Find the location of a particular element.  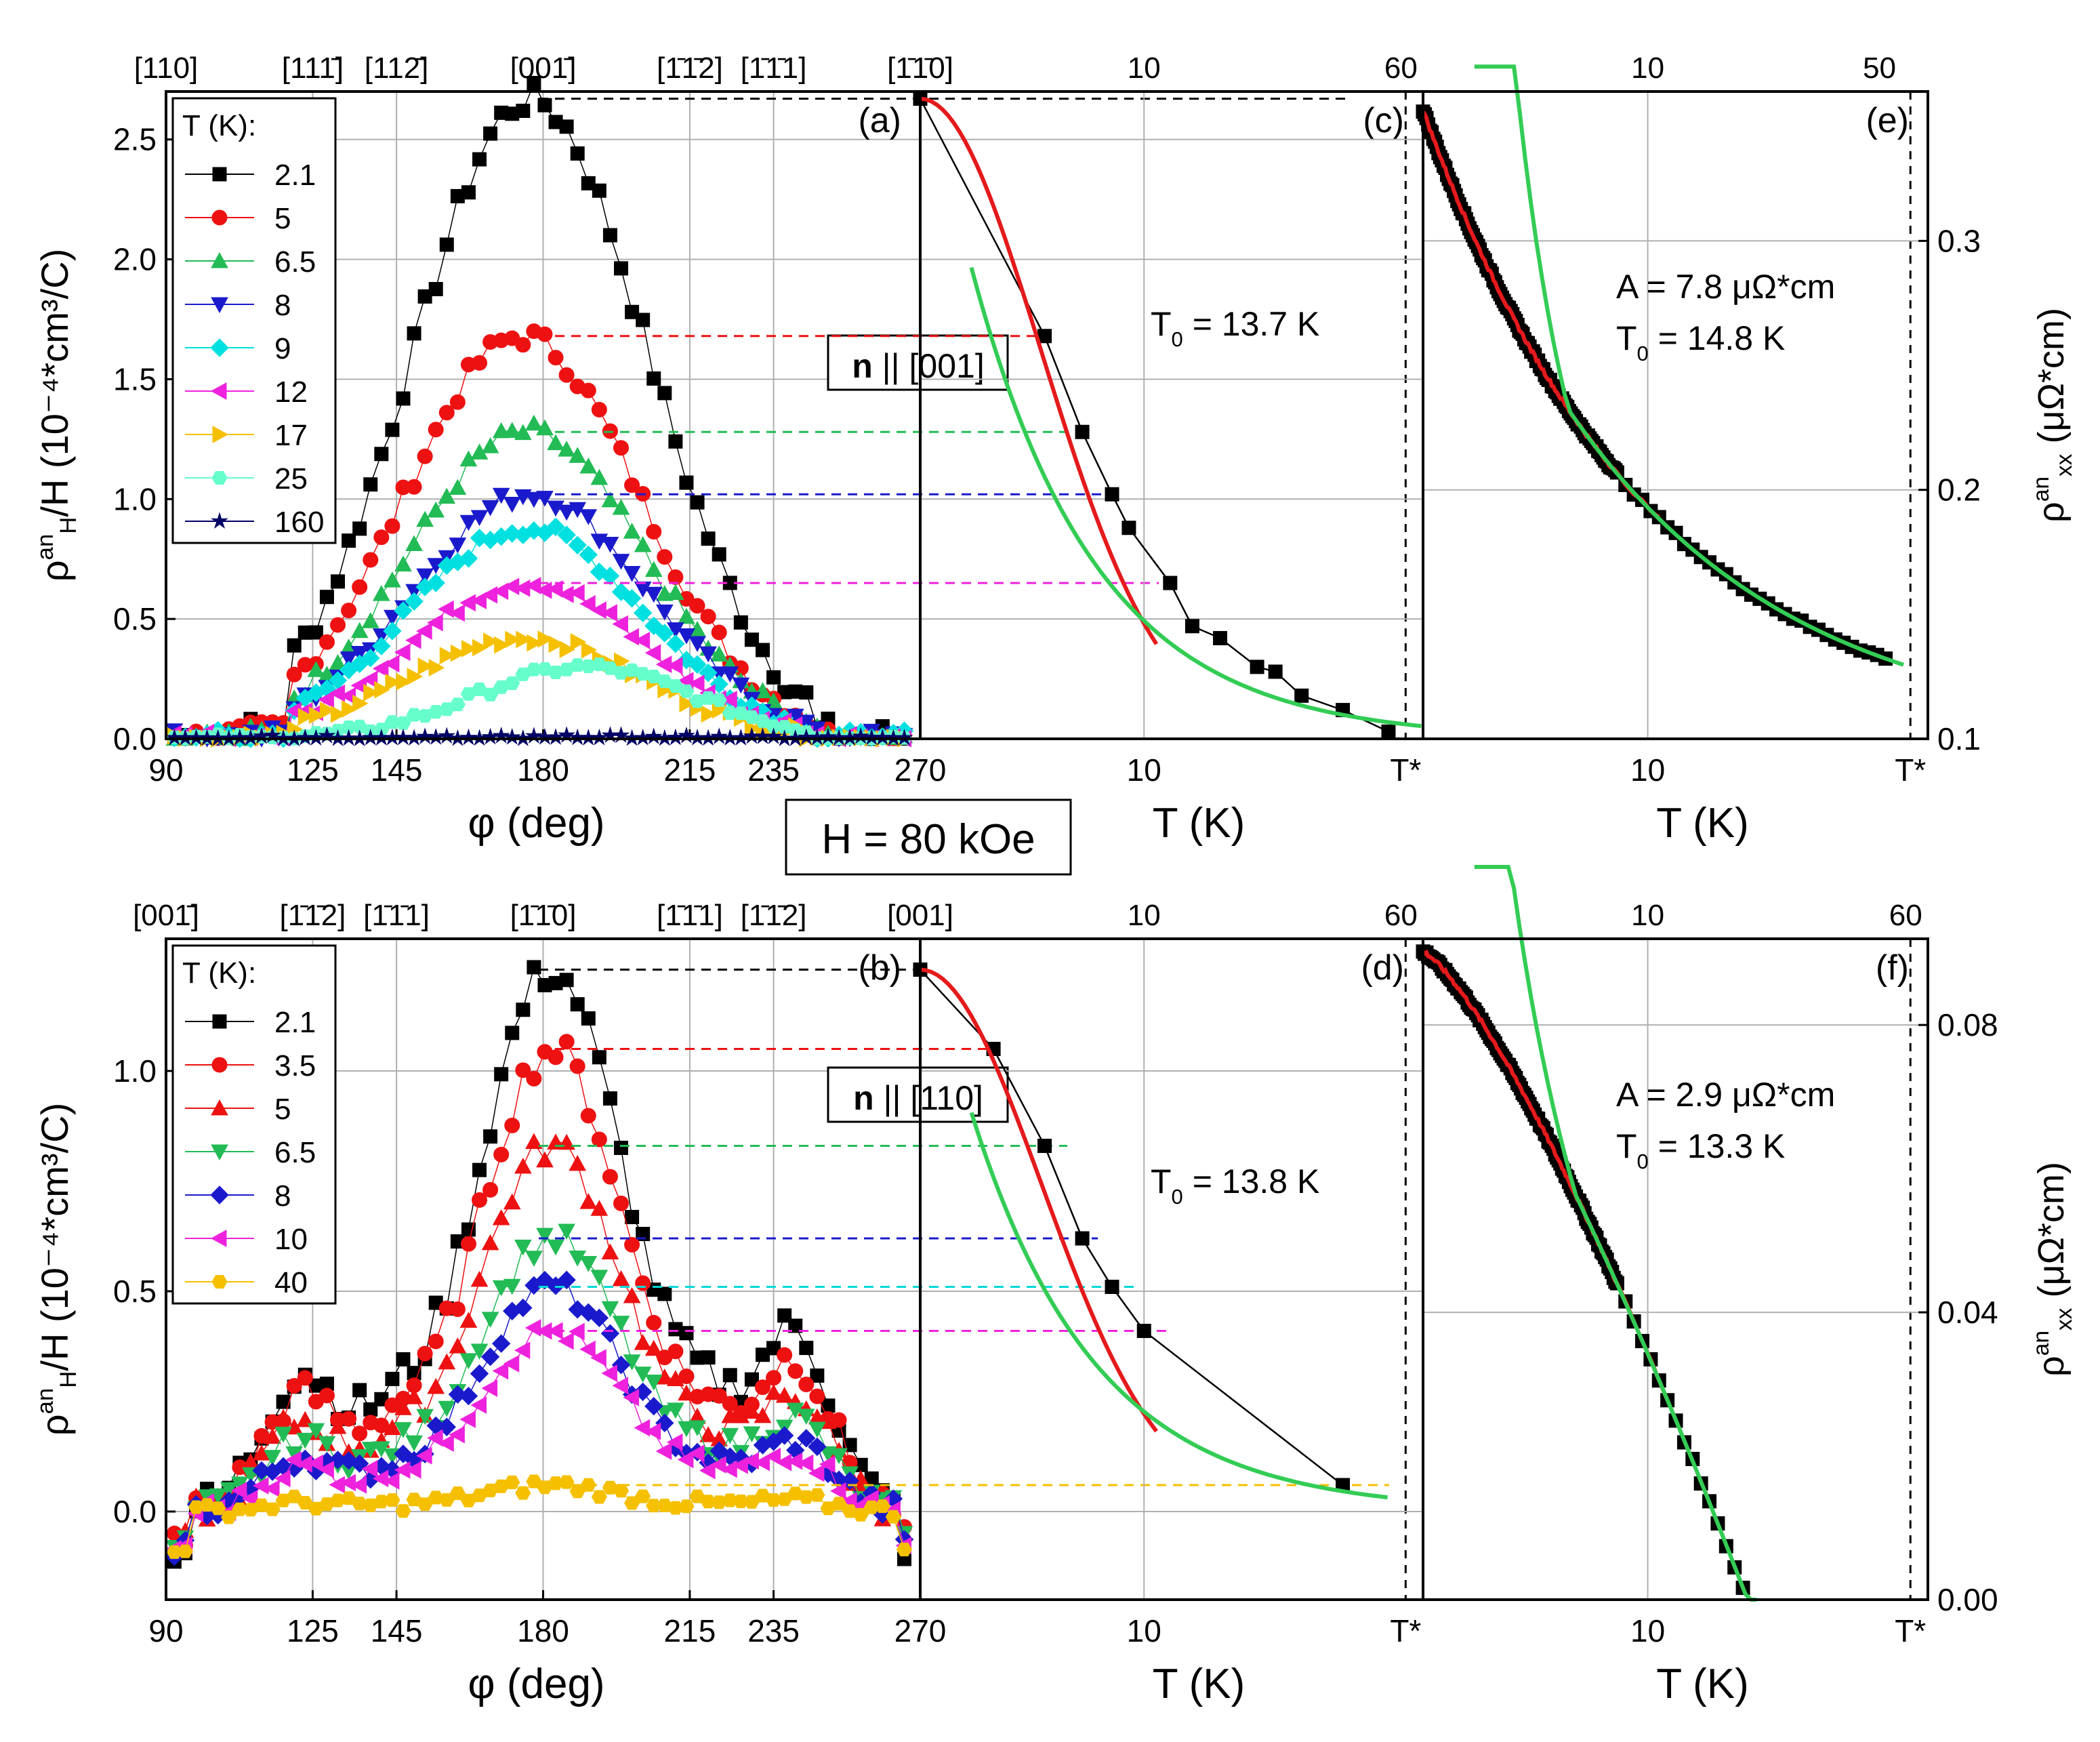

fit-green-d is located at coordinates (1178, 1306).